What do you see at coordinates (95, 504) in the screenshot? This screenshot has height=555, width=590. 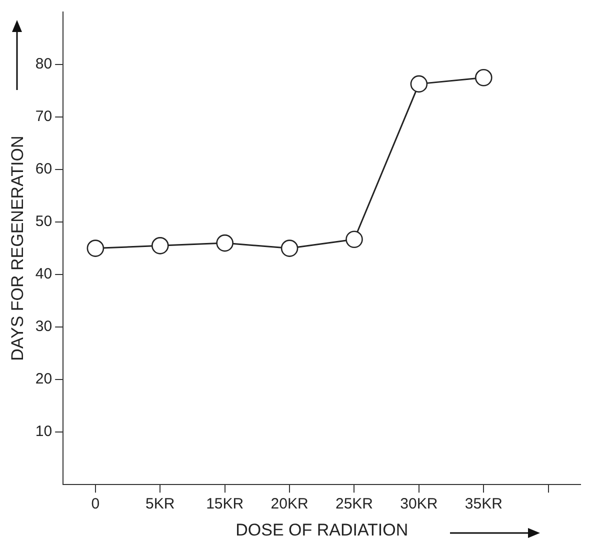 I see `x-tick-label: 0` at bounding box center [95, 504].